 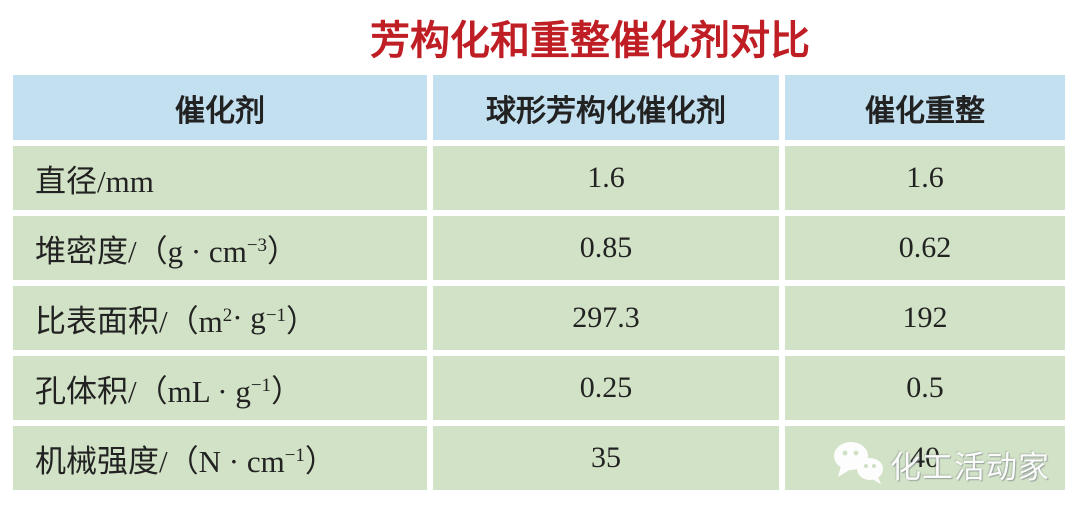 What do you see at coordinates (606, 178) in the screenshot?
I see `cell-value-r0-c0: 1.6` at bounding box center [606, 178].